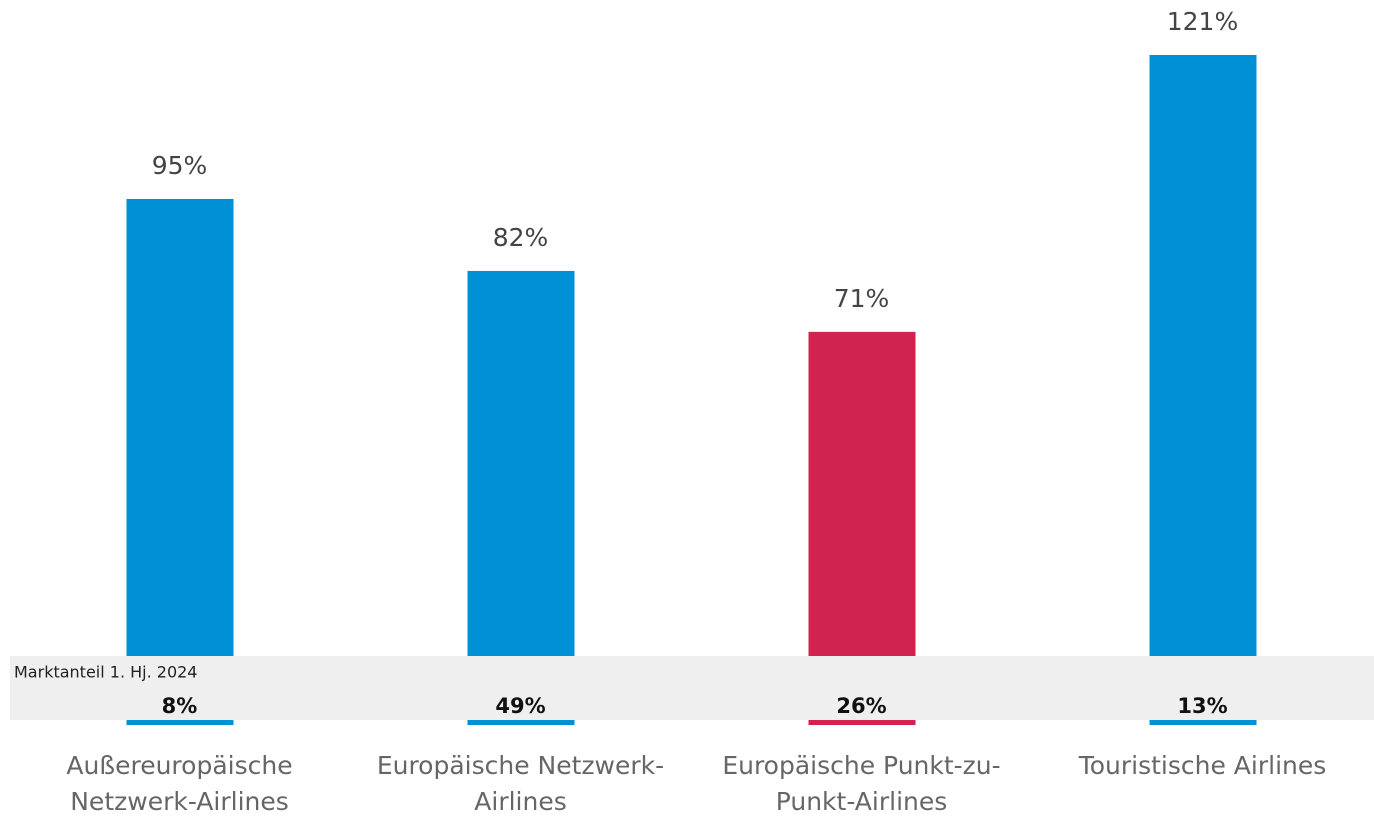 The width and height of the screenshot is (1374, 820). What do you see at coordinates (1202, 765) in the screenshot?
I see `x-tick-label: Touristische Airlines` at bounding box center [1202, 765].